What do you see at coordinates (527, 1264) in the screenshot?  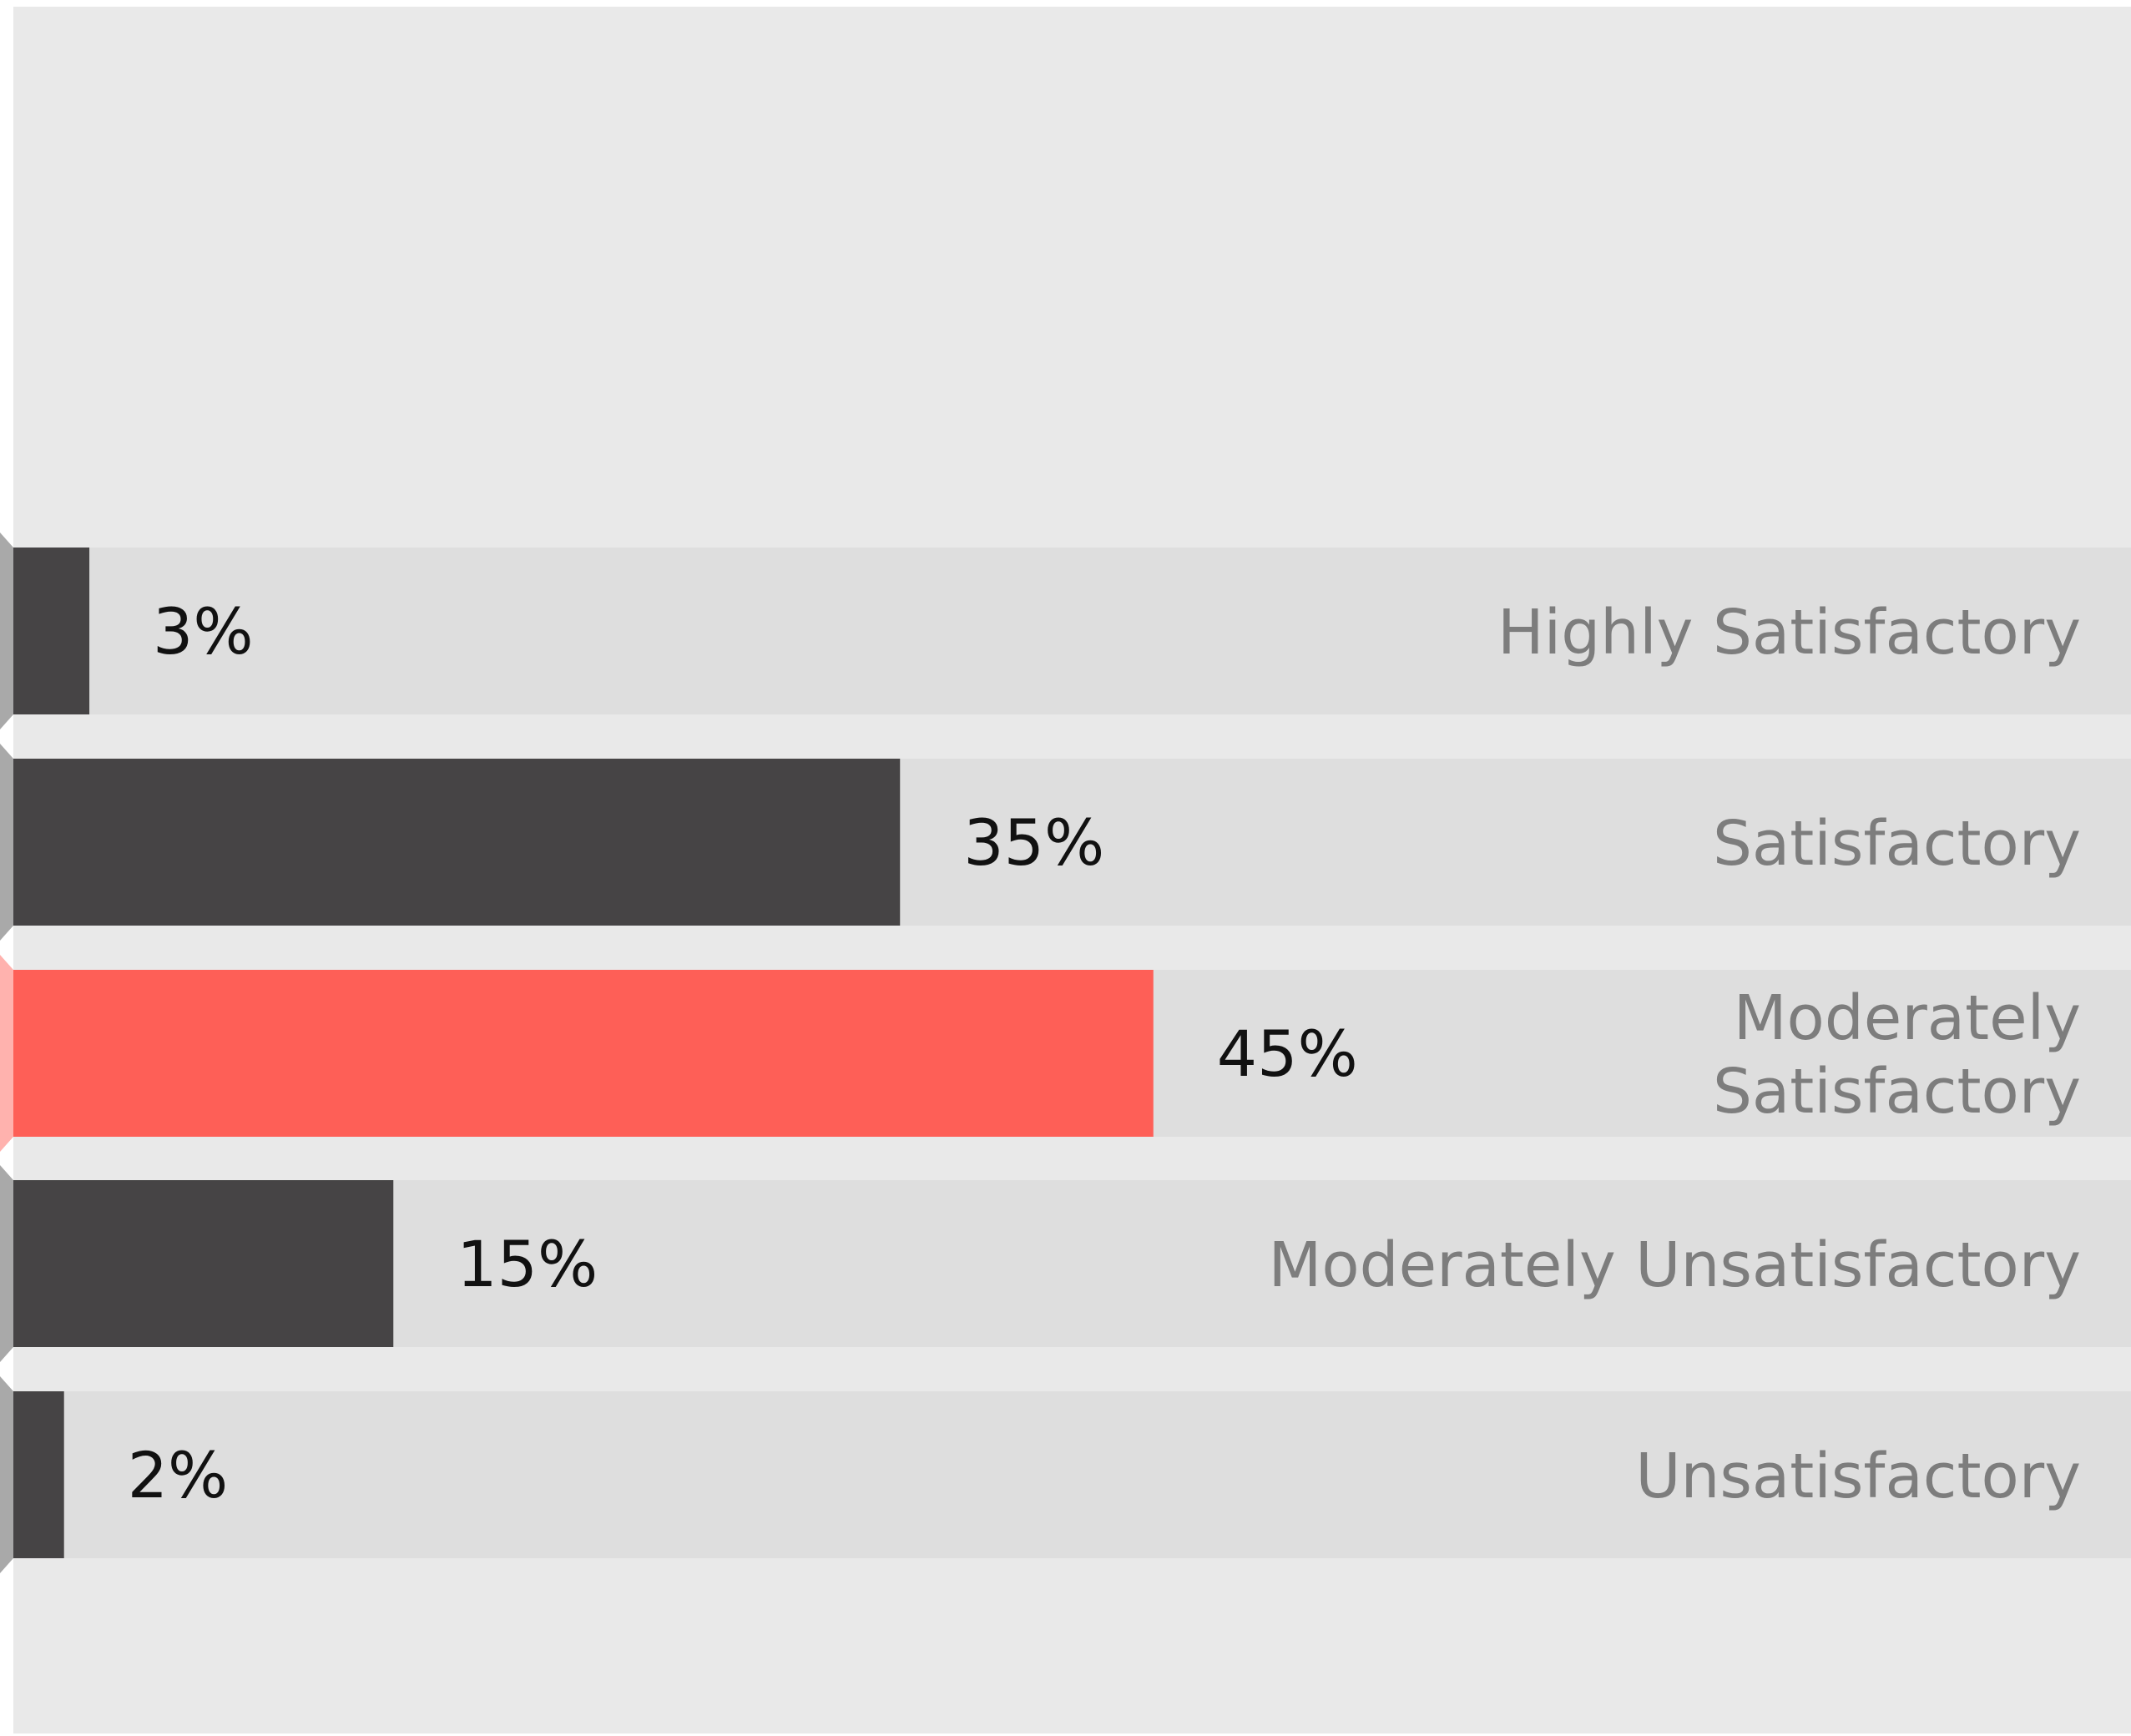 I see `value-label: 15%` at bounding box center [527, 1264].